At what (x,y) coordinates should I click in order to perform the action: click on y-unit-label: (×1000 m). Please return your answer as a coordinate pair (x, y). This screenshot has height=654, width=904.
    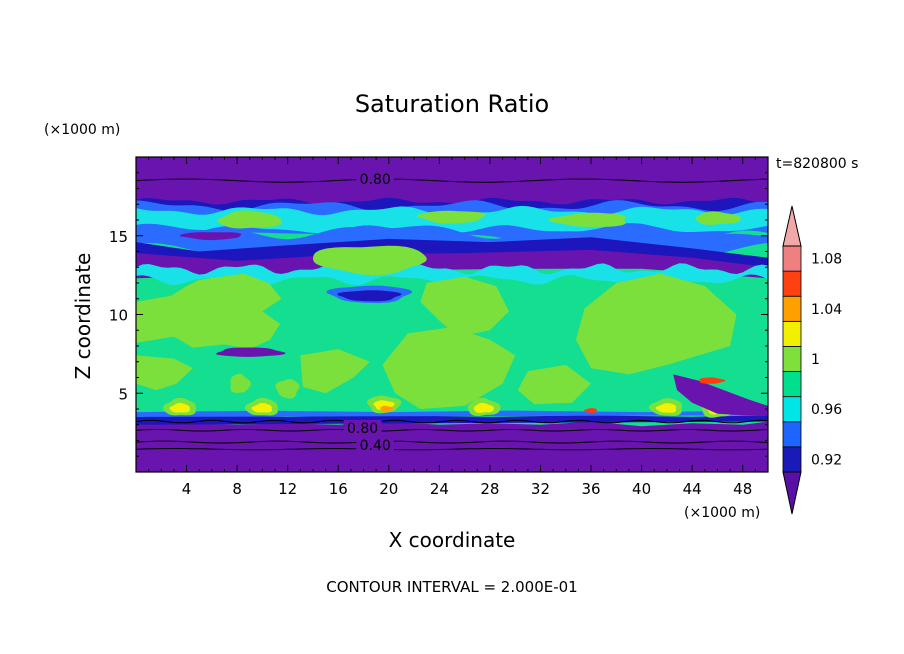
    Looking at the image, I should click on (82, 130).